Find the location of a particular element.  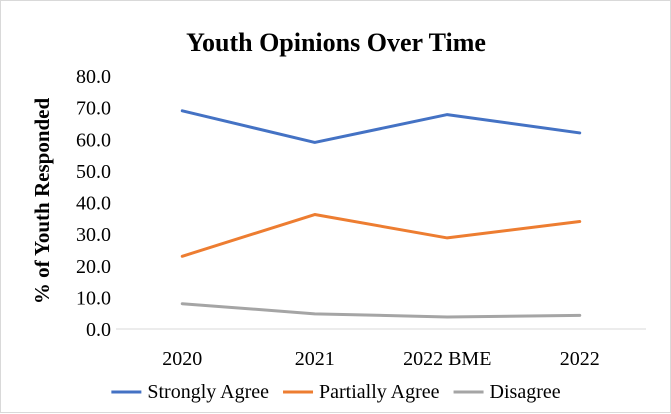

series-line-partially-agree is located at coordinates (381, 235).